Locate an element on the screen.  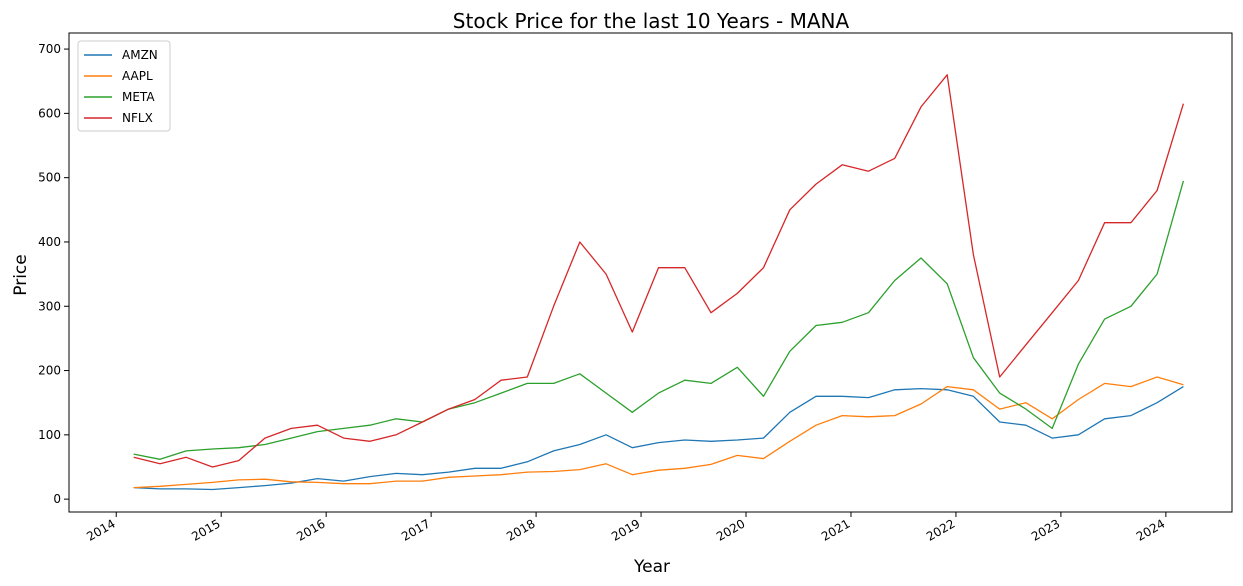
y-tick-label: 300 is located at coordinates (49, 306).